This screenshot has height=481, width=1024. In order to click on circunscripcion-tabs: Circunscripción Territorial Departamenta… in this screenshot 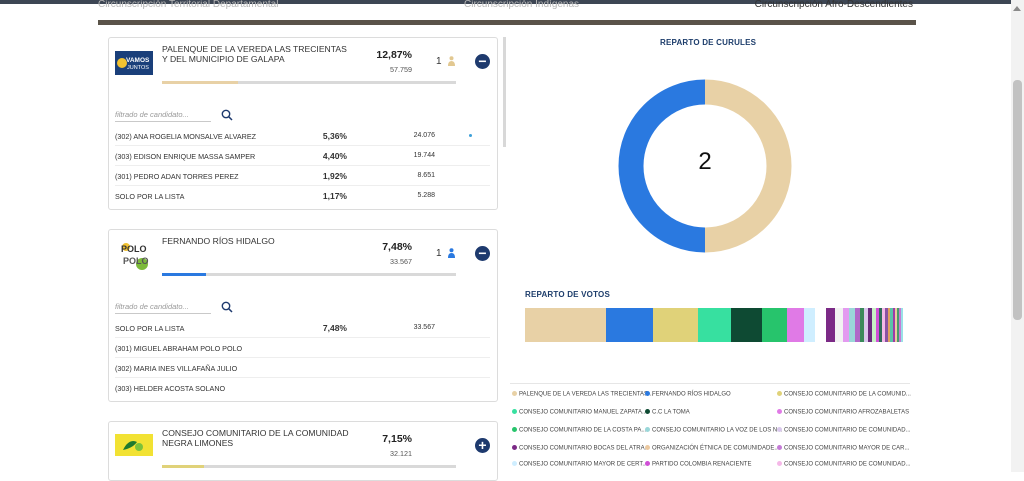, I will do `click(507, 7)`.